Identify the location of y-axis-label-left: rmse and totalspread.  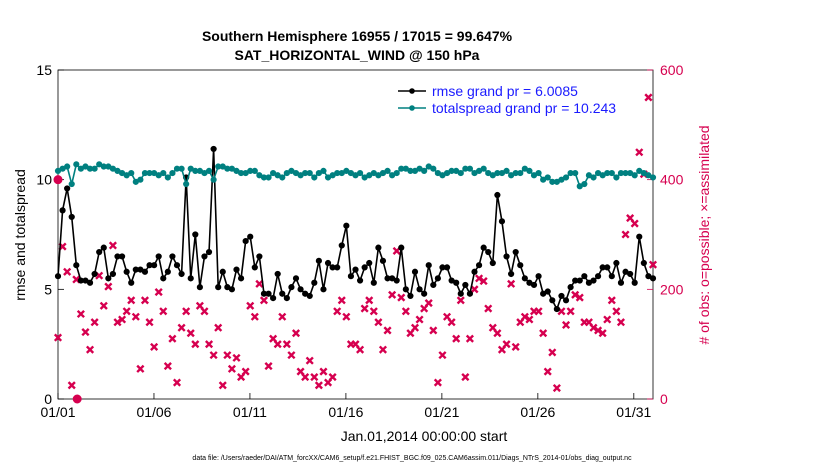
(20, 235).